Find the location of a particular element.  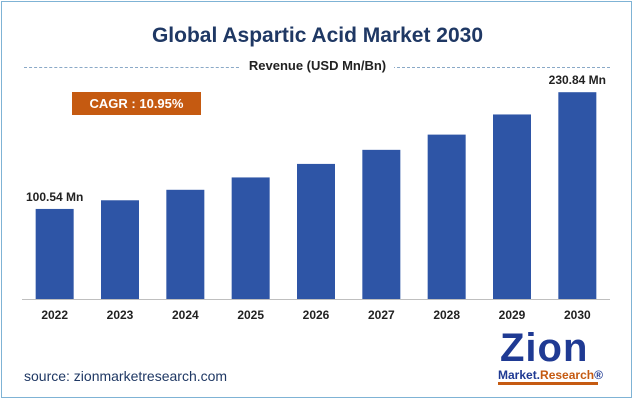

logo-sub-research: Research is located at coordinates (567, 375).